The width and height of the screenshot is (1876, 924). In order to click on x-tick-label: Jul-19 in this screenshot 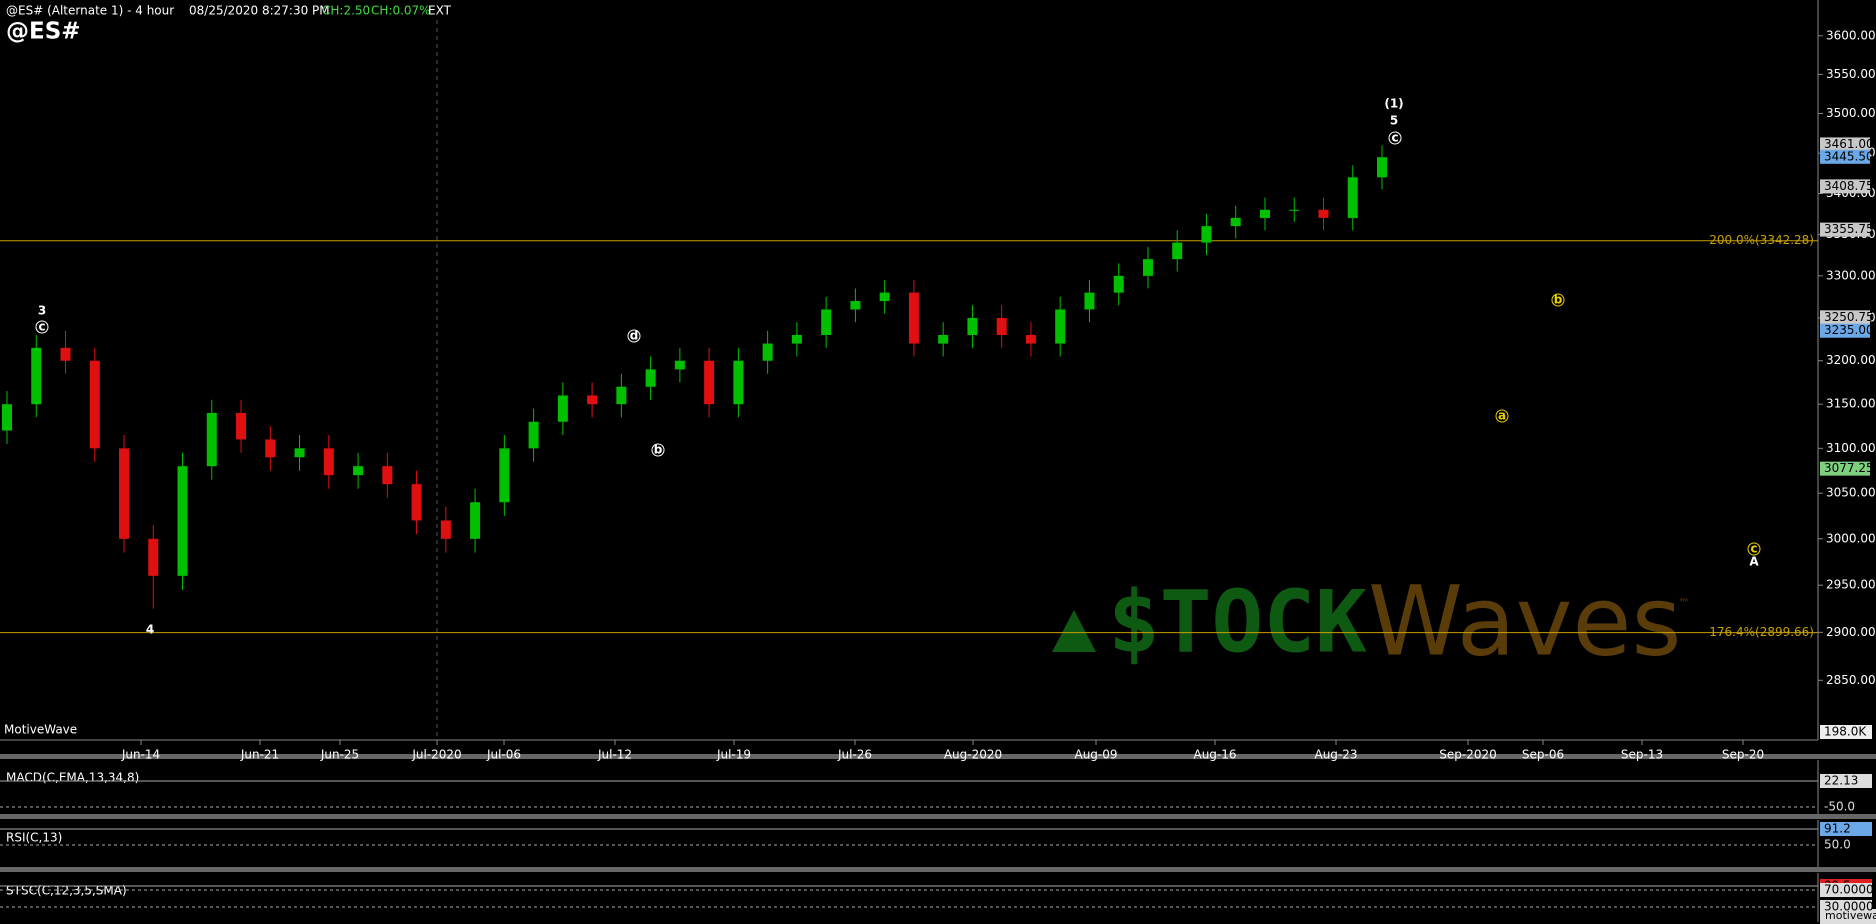, I will do `click(733, 755)`.